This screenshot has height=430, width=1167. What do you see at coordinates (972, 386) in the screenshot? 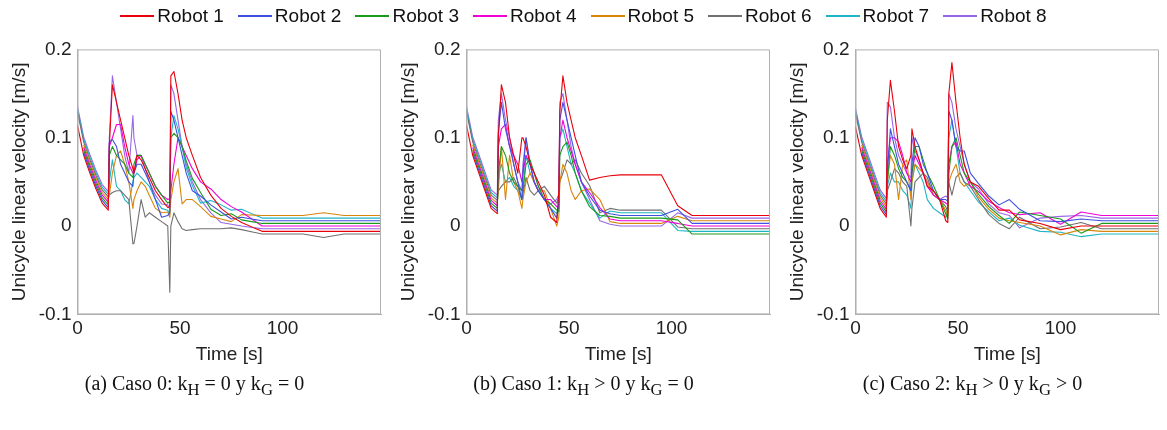
I see `text: (c) Caso 2: k$_{H}$ > 0 y k$_{G}$ > 0` at bounding box center [972, 386].